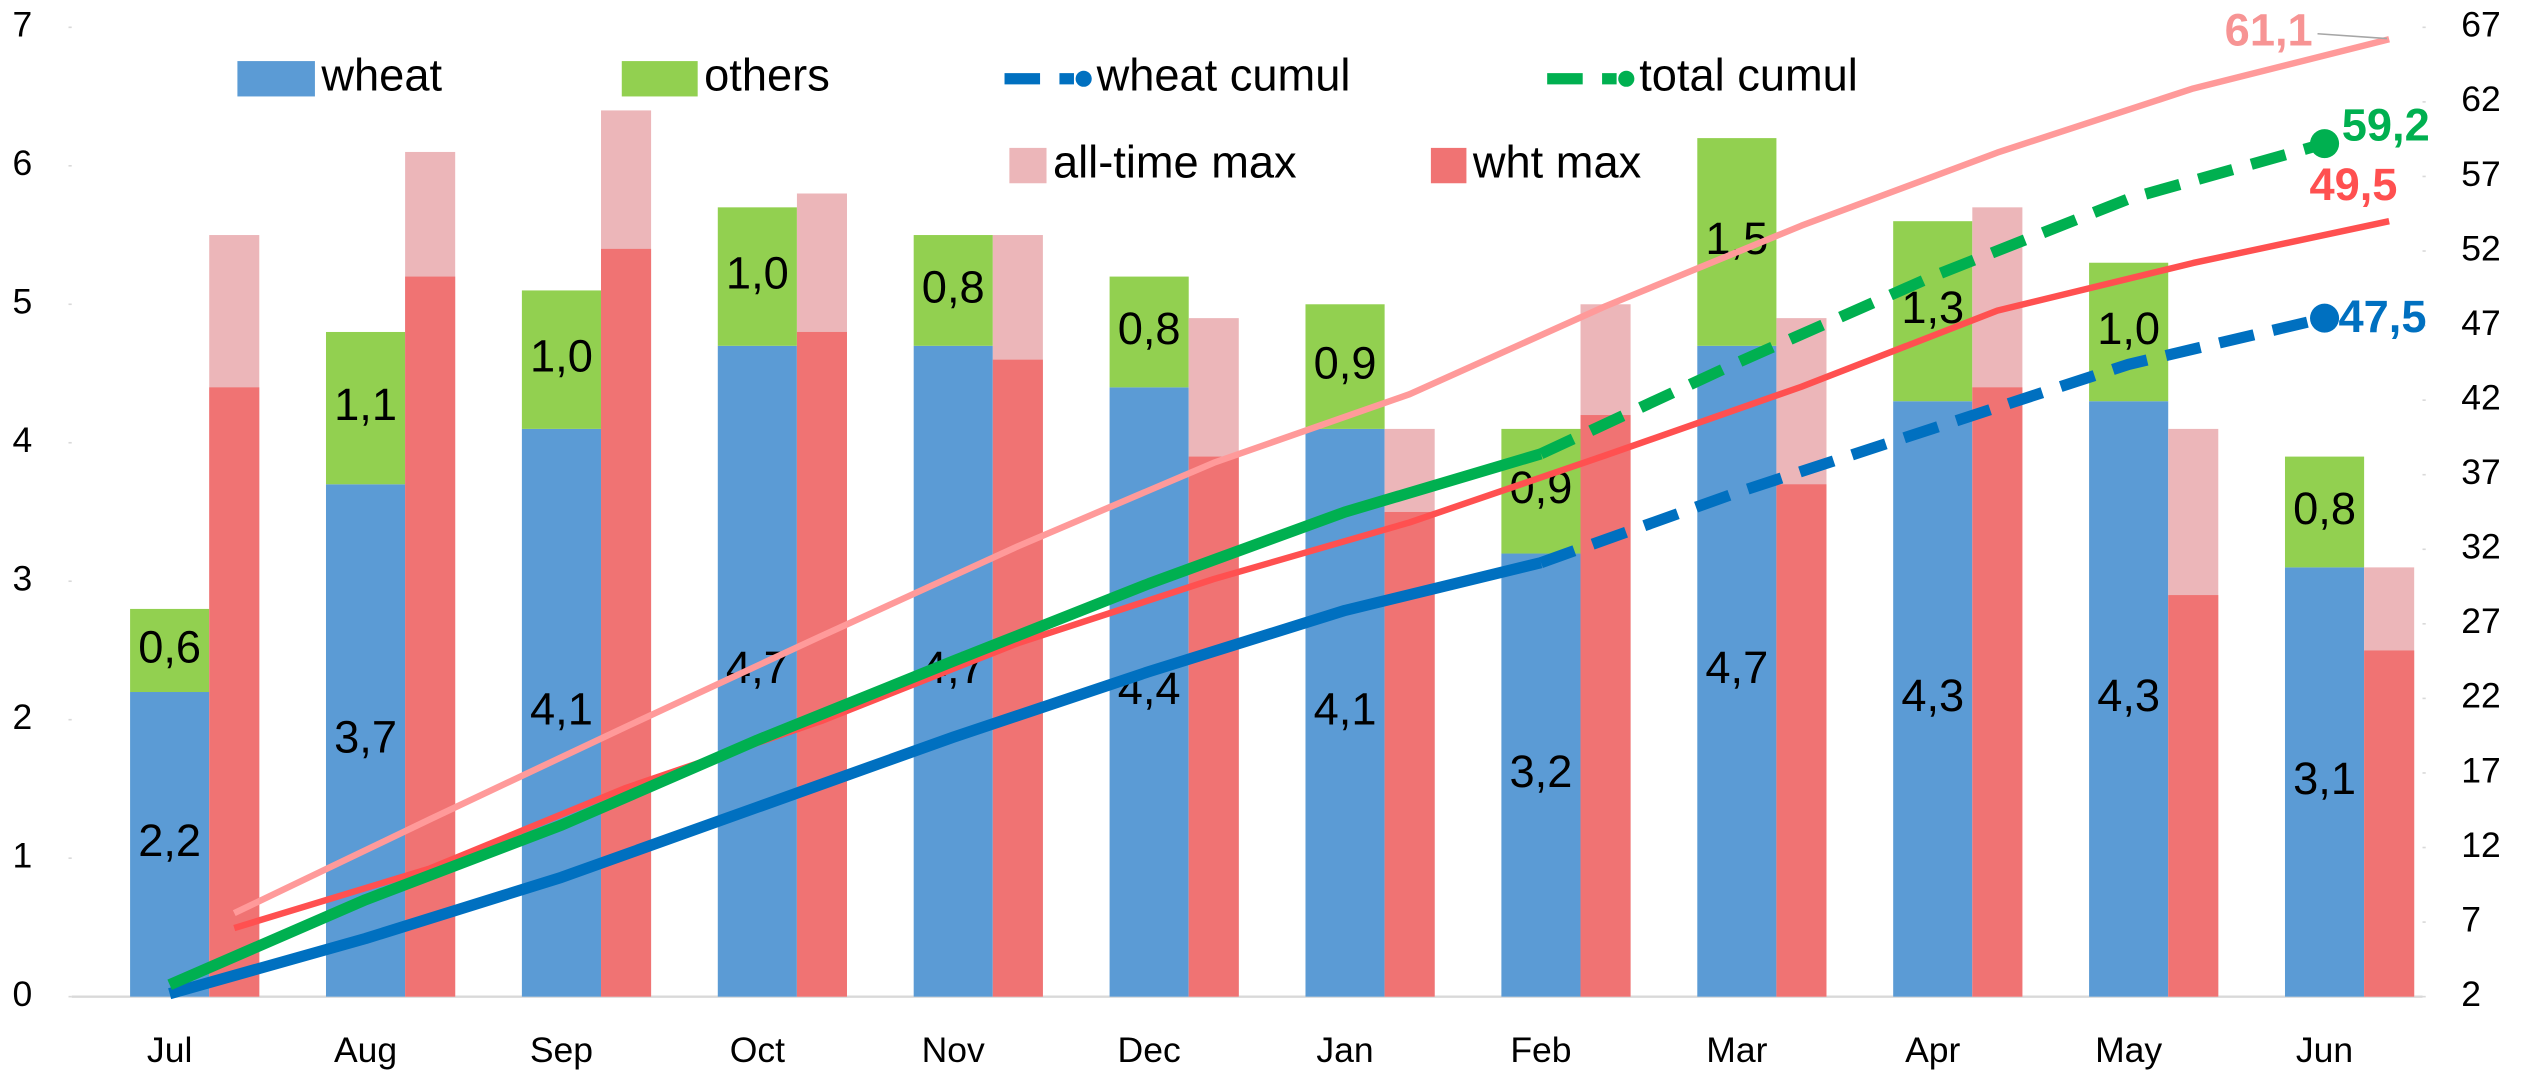  Describe the element at coordinates (1748, 75) in the screenshot. I see `legend-label: total cumul` at that location.